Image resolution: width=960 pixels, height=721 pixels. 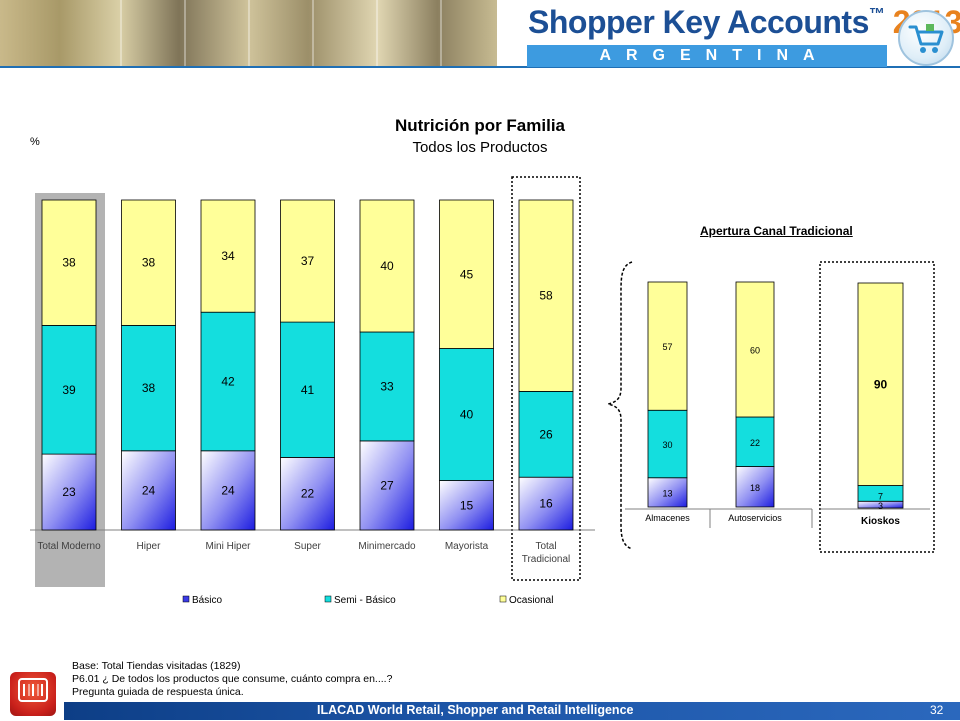 I want to click on bar-autoservicios-basico, so click(x=755, y=487).